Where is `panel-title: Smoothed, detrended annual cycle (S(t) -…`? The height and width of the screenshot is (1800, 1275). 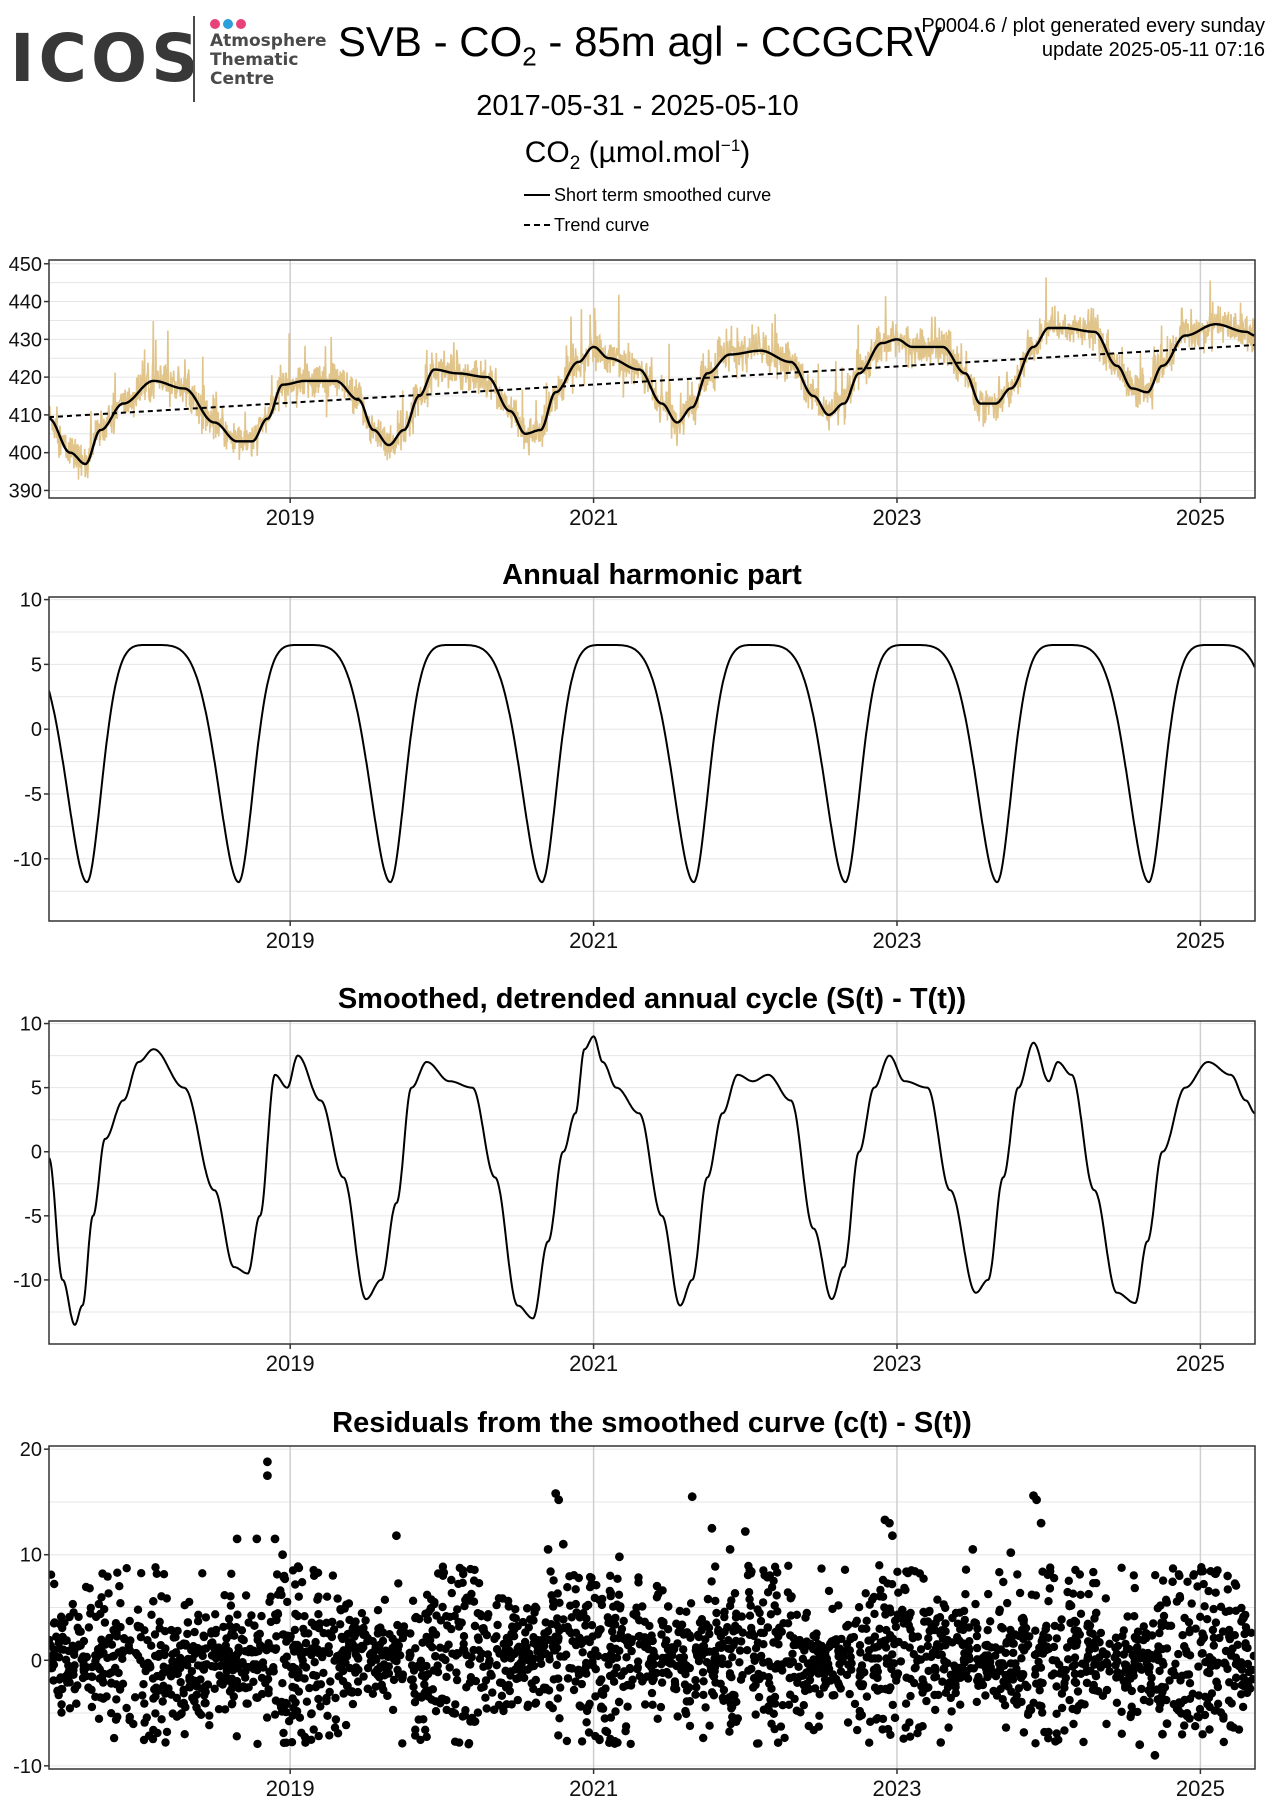
panel-title: Smoothed, detrended annual cycle (S(t) -… is located at coordinates (652, 999).